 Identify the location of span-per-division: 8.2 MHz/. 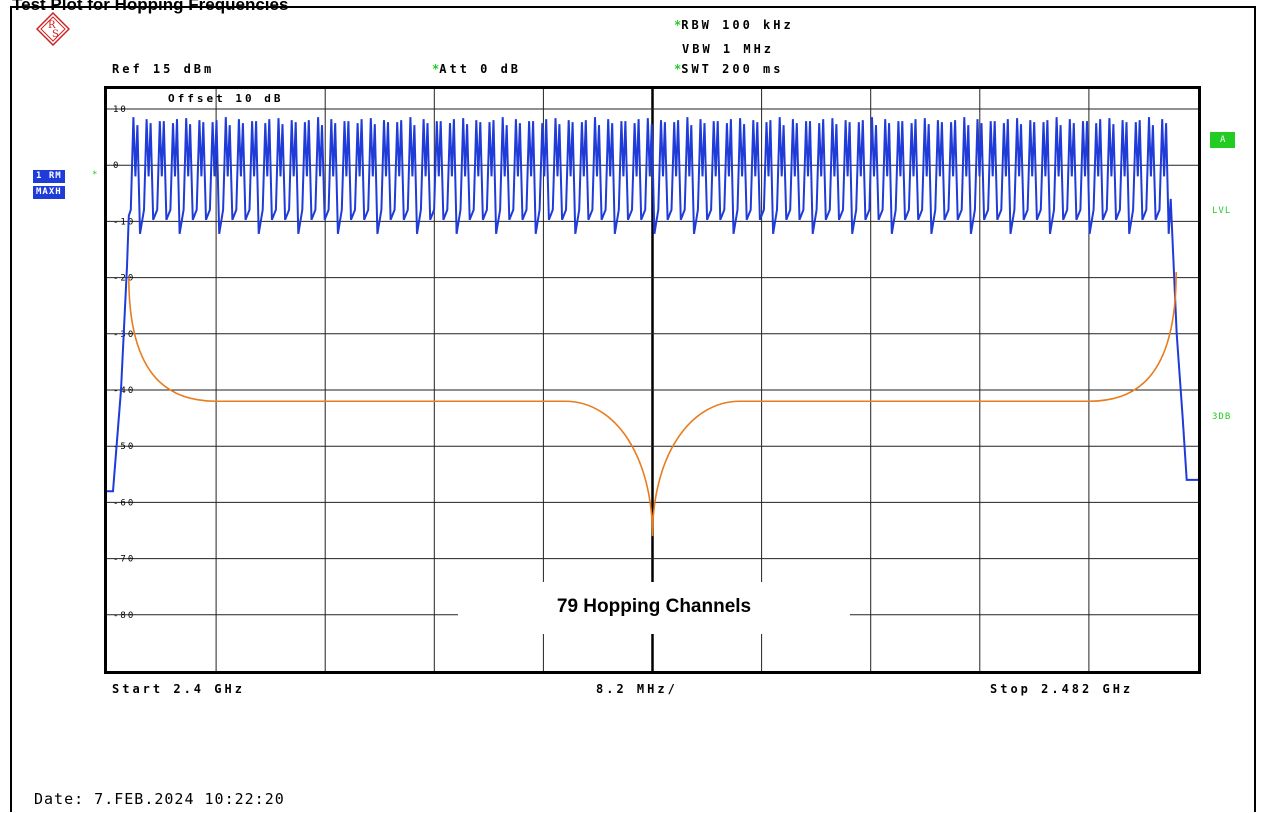
(637, 689).